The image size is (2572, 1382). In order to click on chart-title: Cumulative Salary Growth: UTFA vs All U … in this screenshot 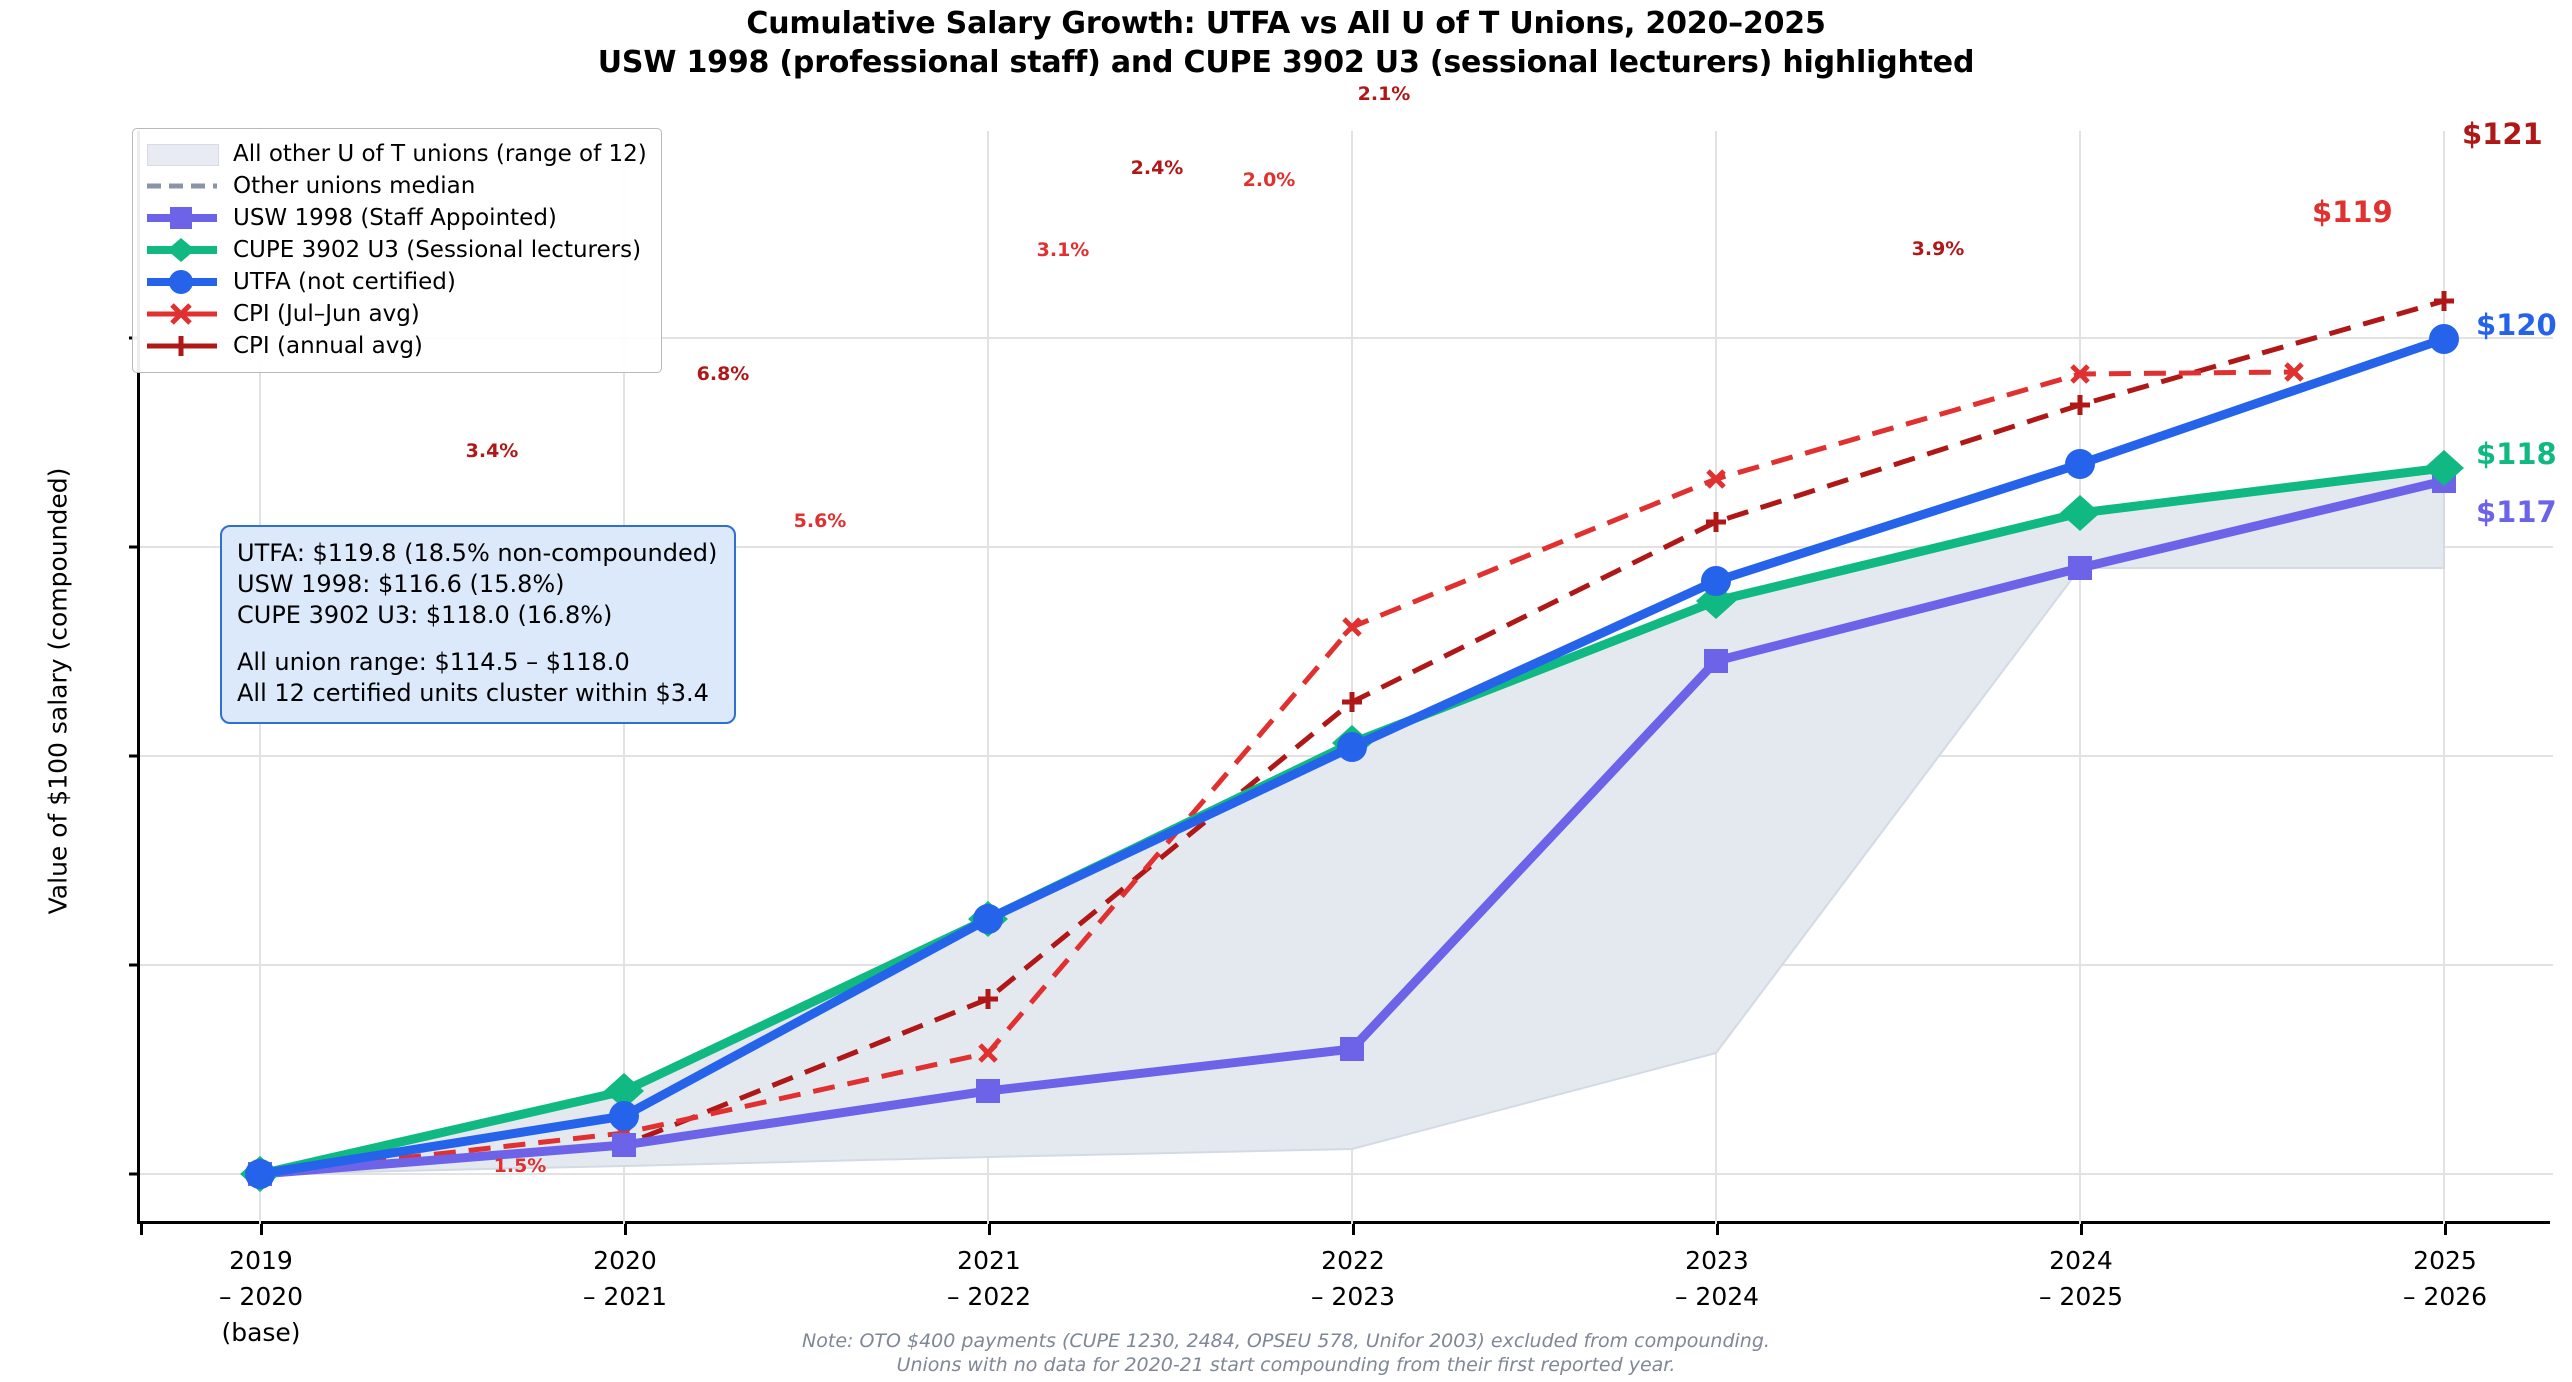, I will do `click(1286, 43)`.